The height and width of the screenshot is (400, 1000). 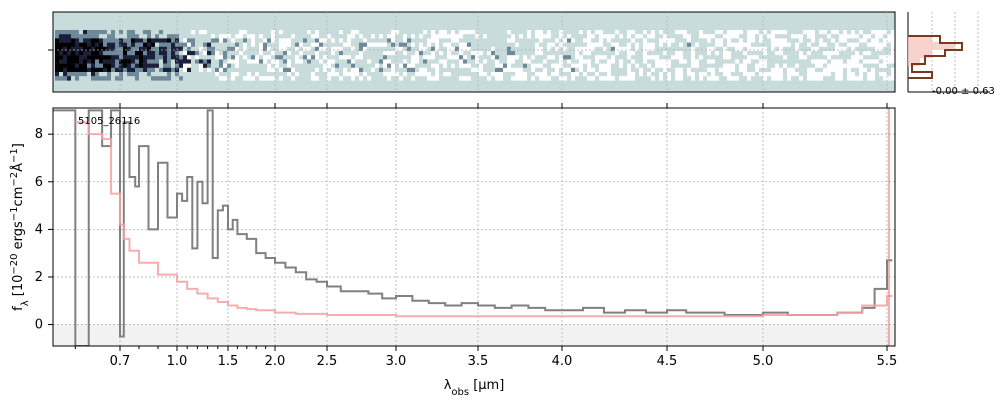 What do you see at coordinates (20, 227) in the screenshot?
I see `y-axis-label: fλ [10−20 ergs−1cm−2Å−1]` at bounding box center [20, 227].